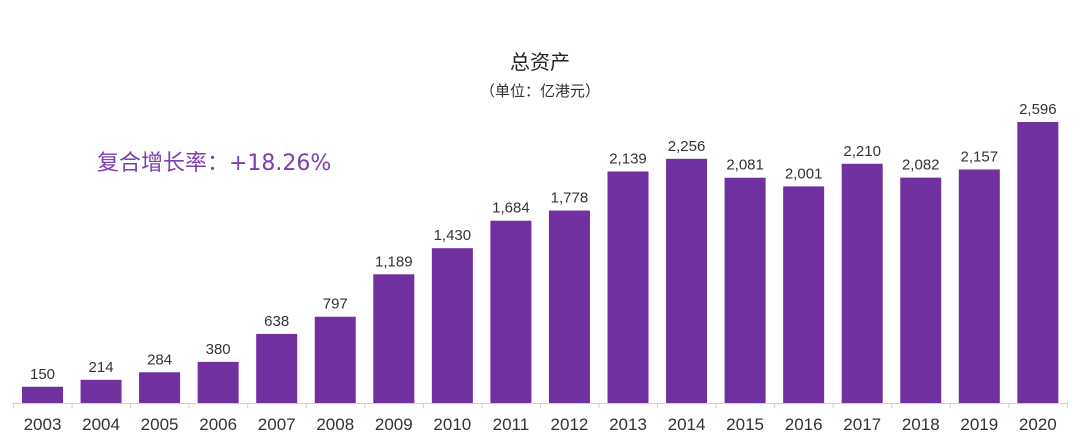  Describe the element at coordinates (1038, 262) in the screenshot. I see `bar-2020` at that location.